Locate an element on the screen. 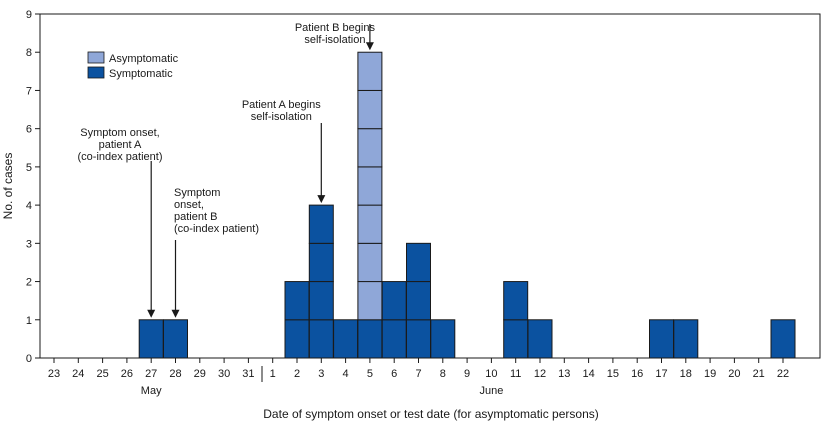 The width and height of the screenshot is (830, 430). y-tick-label: 4 is located at coordinates (29, 206).